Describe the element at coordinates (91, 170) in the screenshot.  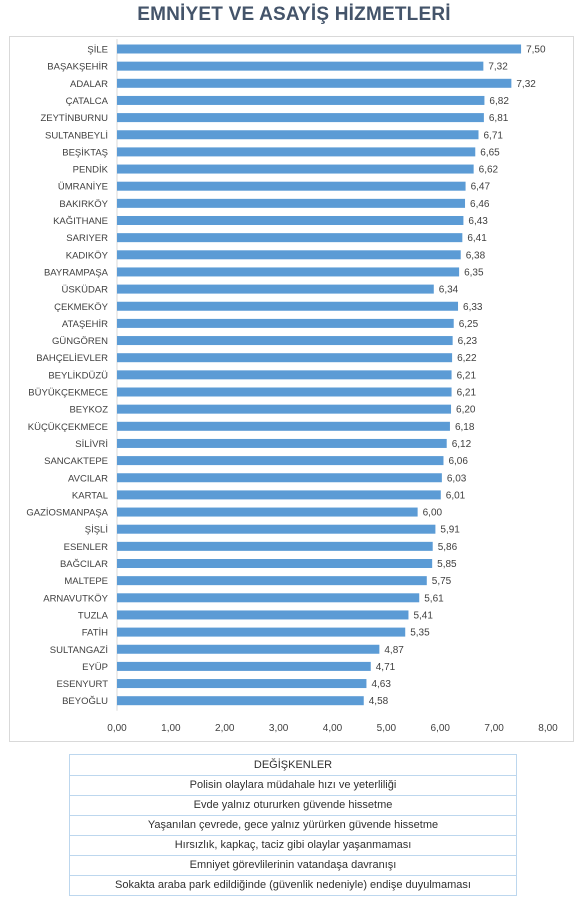
I see `category-label: PENDİK` at that location.